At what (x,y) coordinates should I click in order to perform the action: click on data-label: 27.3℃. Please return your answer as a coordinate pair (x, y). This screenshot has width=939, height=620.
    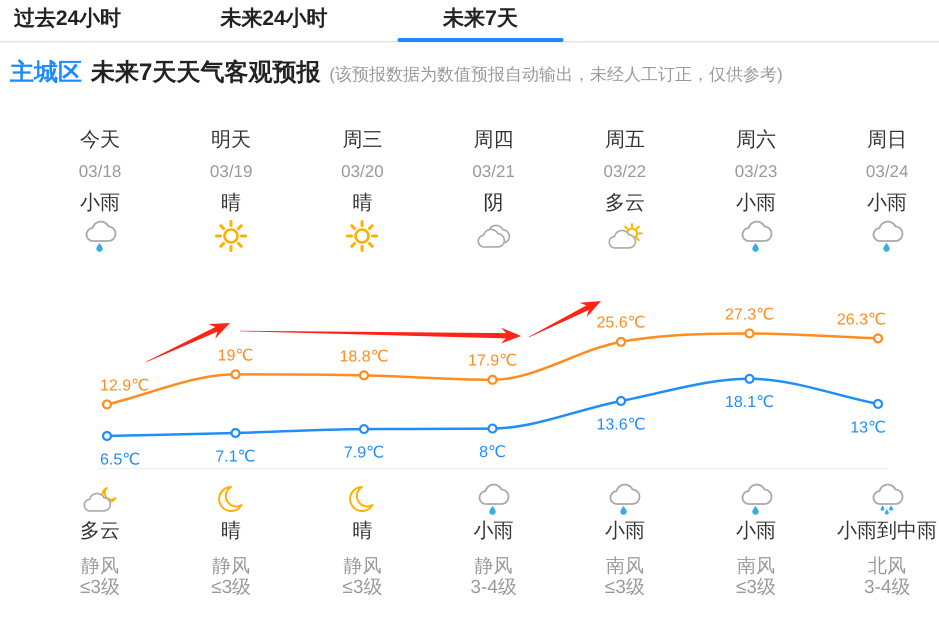
    Looking at the image, I should click on (749, 315).